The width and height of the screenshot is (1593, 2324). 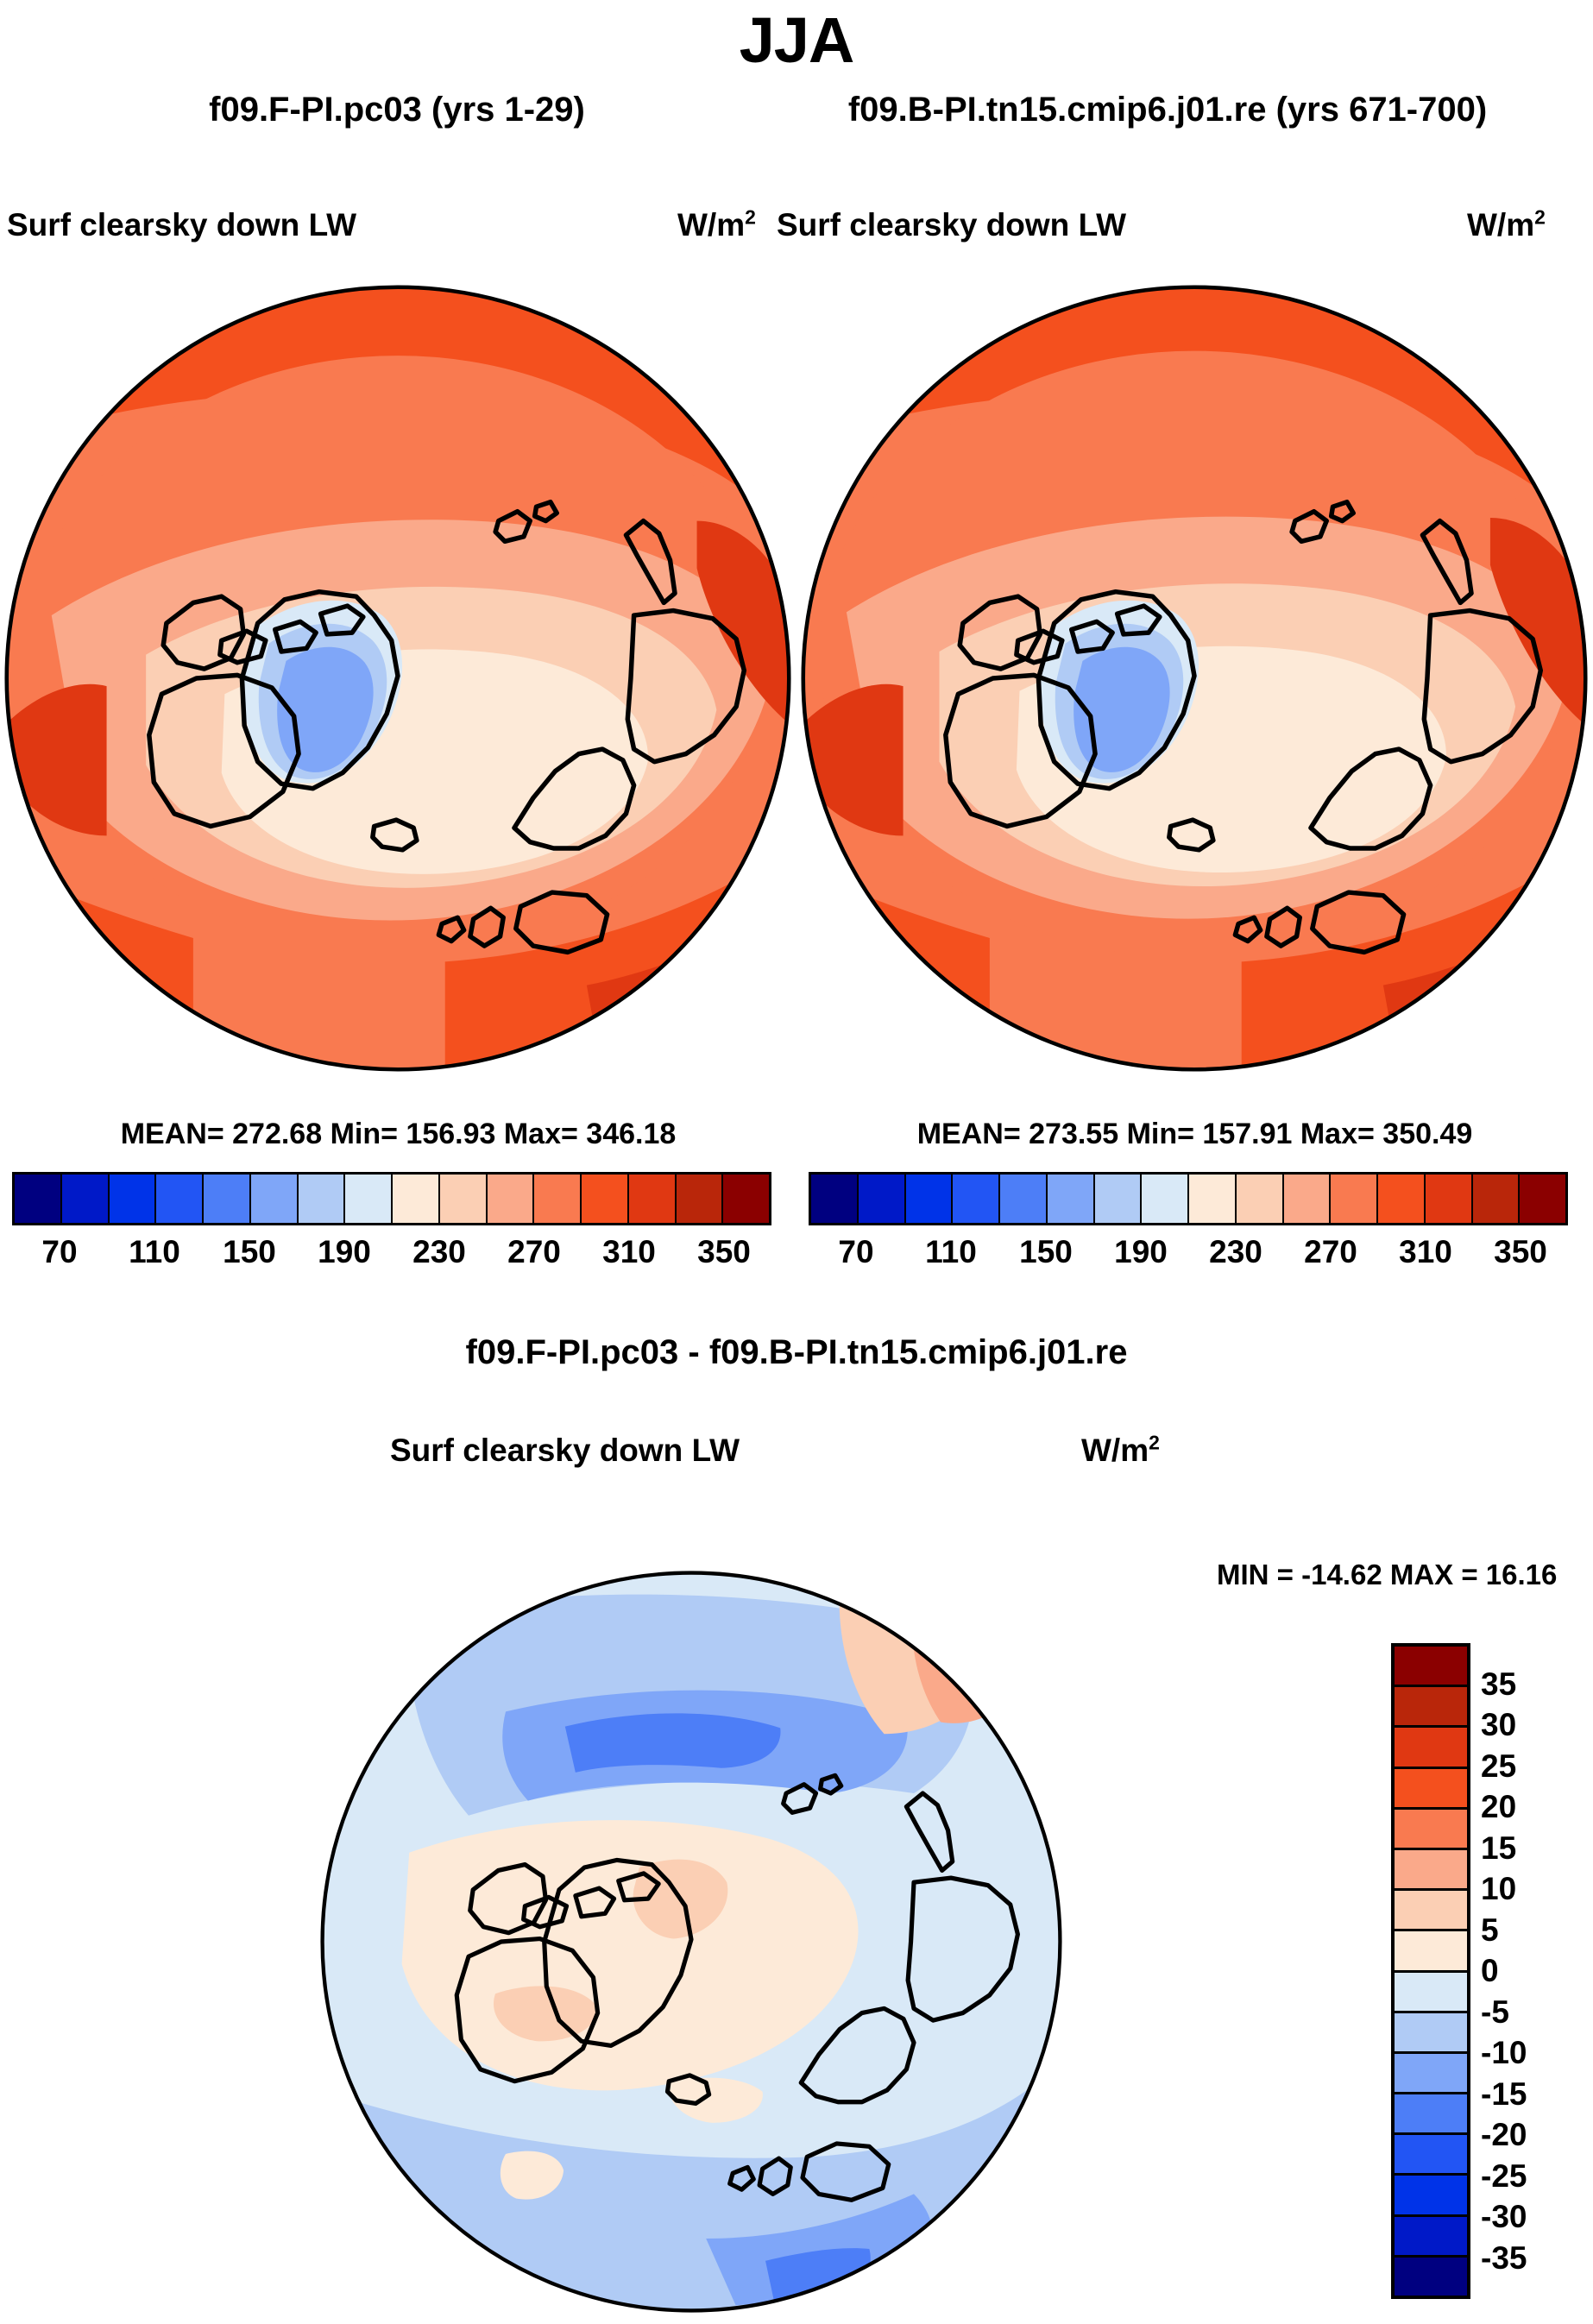 What do you see at coordinates (1501, 224) in the screenshot?
I see `right-units-text: W/m` at bounding box center [1501, 224].